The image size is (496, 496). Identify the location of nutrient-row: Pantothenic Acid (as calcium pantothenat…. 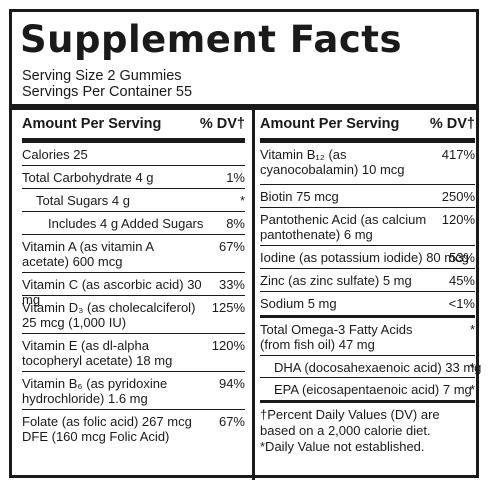
(367, 227).